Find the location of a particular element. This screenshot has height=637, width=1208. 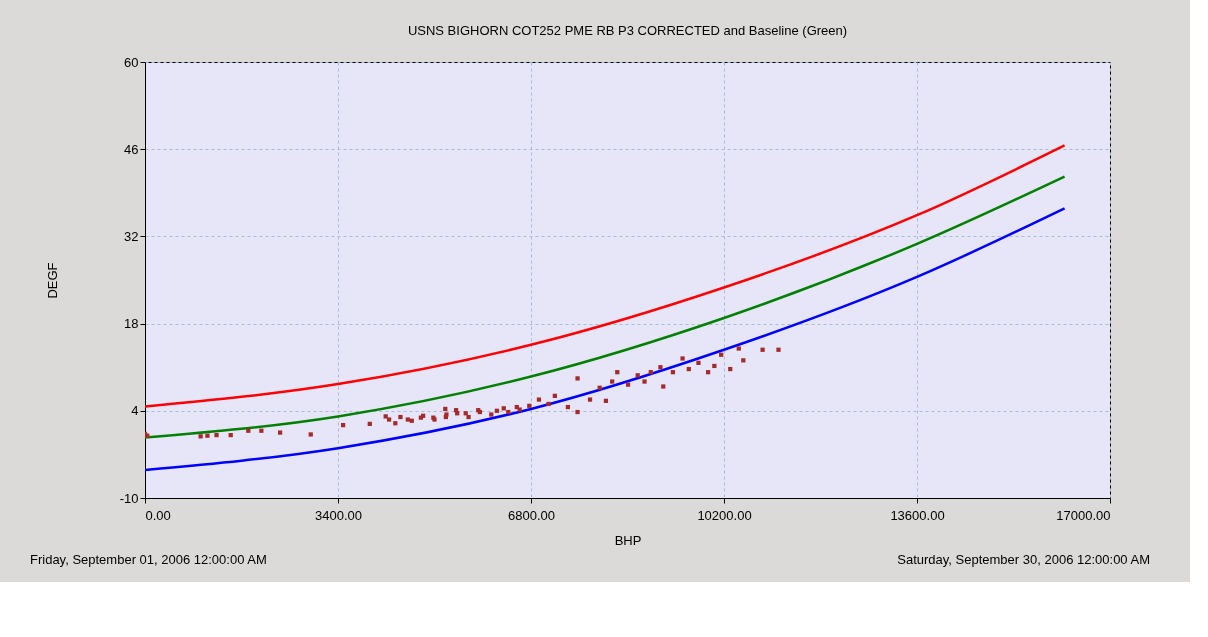

x-tick-label: 0.00 is located at coordinates (158, 515).